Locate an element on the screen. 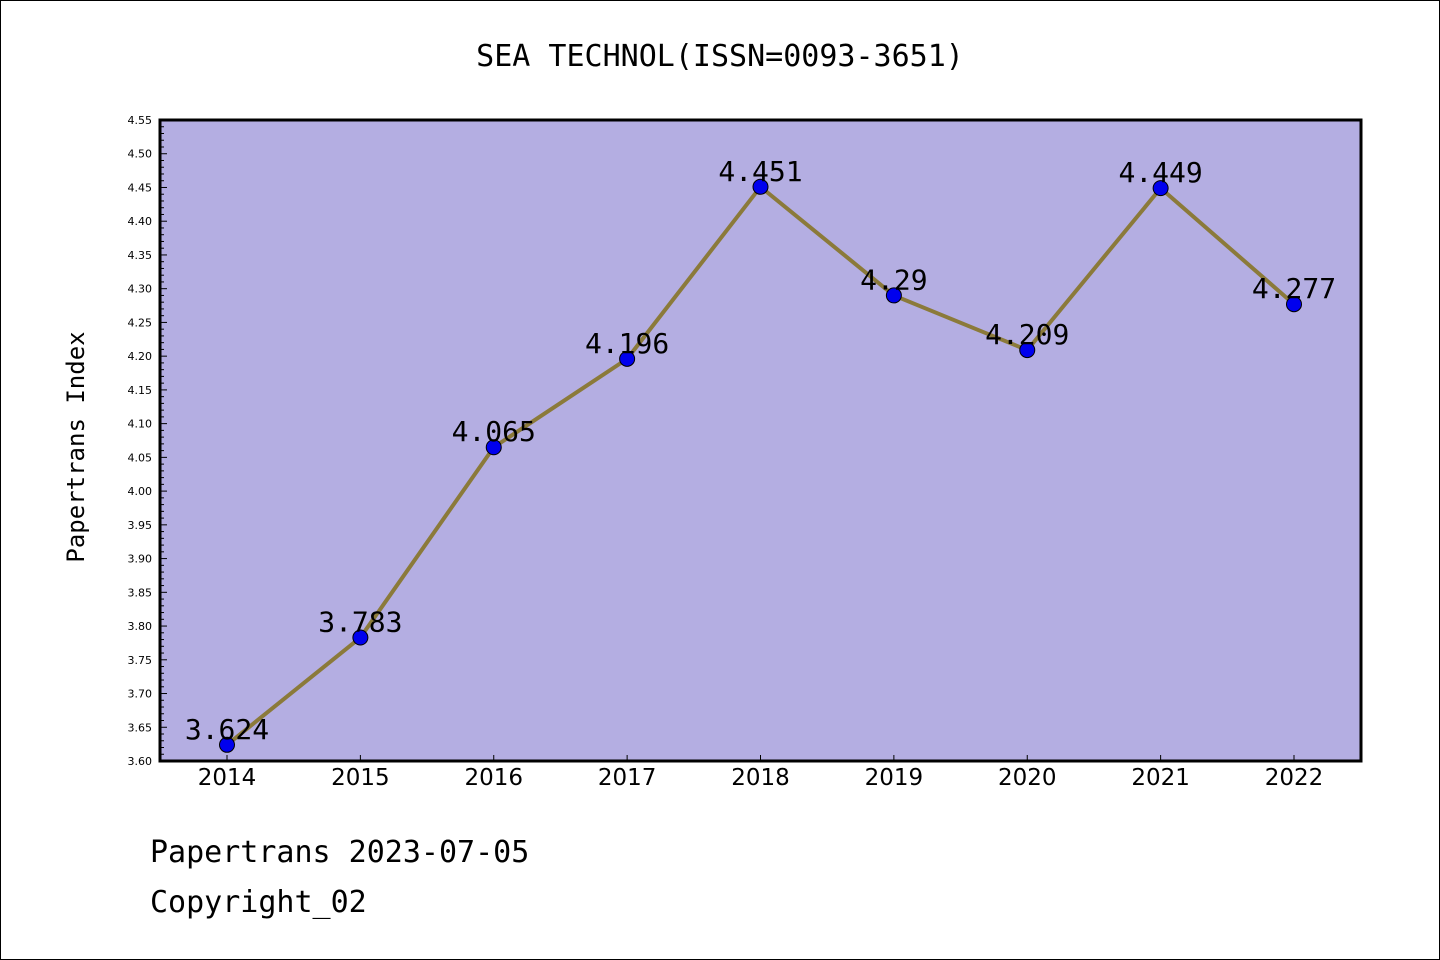  x-tick-label: 2022 is located at coordinates (1294, 778).